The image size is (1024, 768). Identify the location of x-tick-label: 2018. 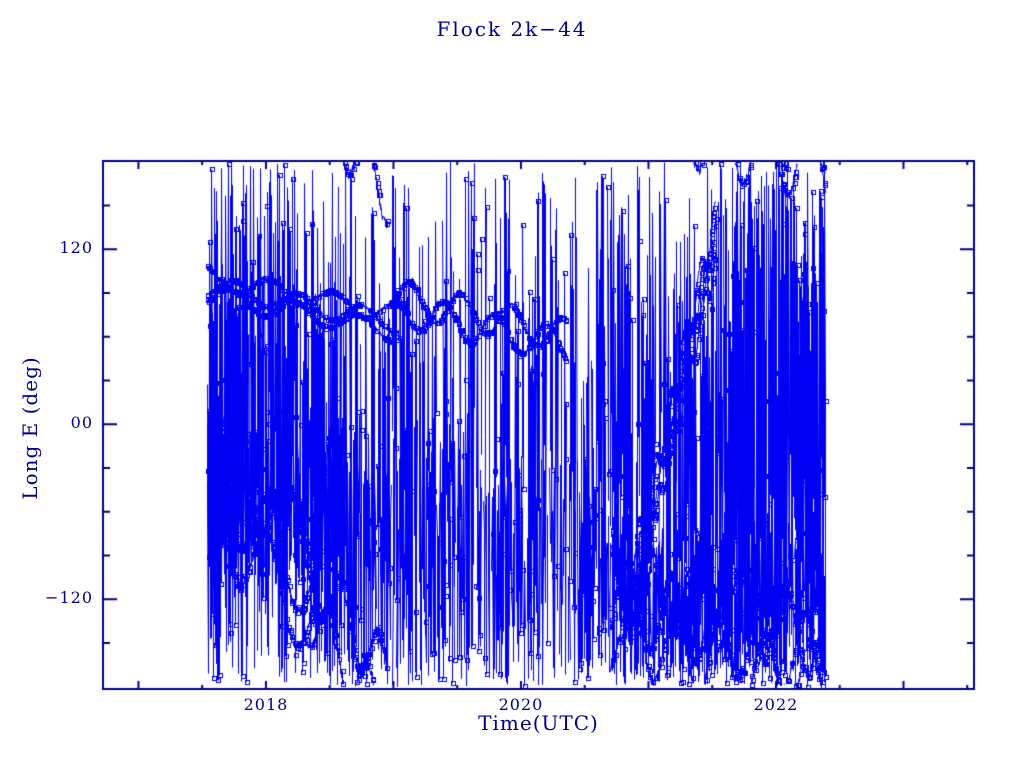
(266, 704).